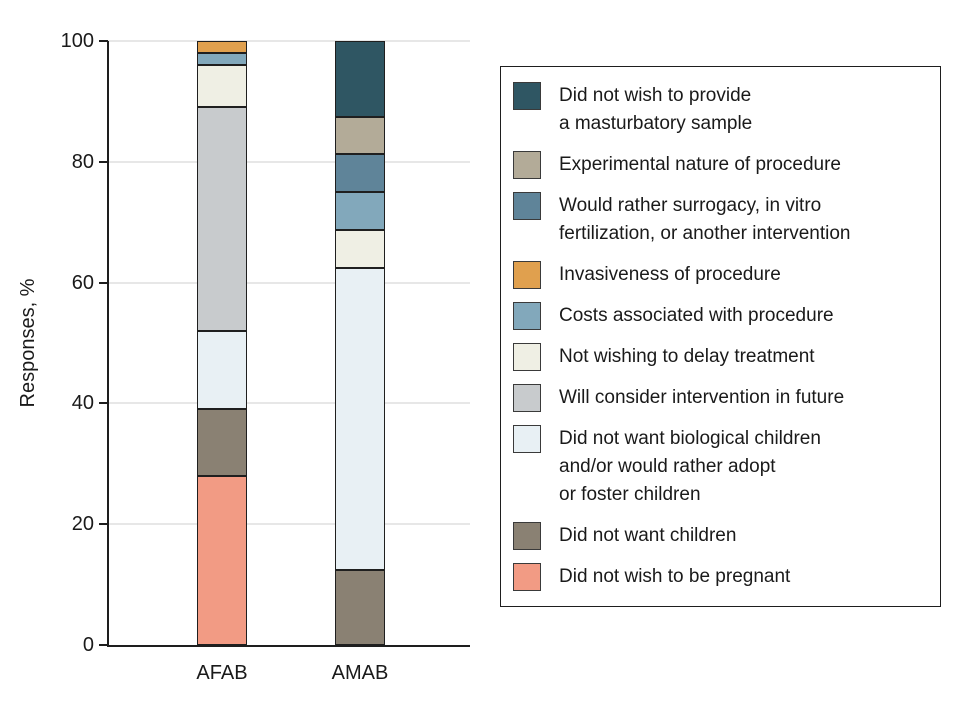 The height and width of the screenshot is (711, 957). I want to click on legend-item-3: Invasiveness of procedure, so click(719, 275).